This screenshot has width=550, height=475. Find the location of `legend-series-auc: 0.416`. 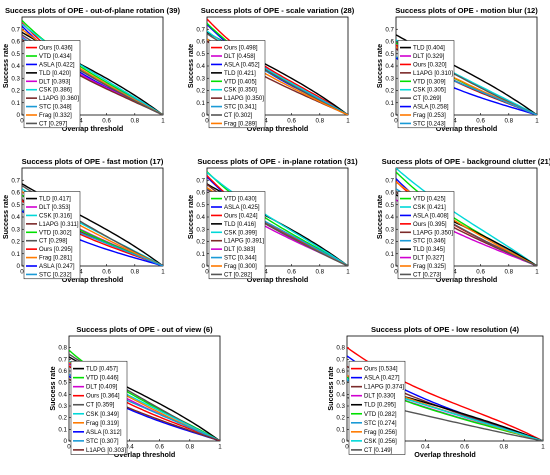

legend-series-auc: 0.416 is located at coordinates (247, 224).